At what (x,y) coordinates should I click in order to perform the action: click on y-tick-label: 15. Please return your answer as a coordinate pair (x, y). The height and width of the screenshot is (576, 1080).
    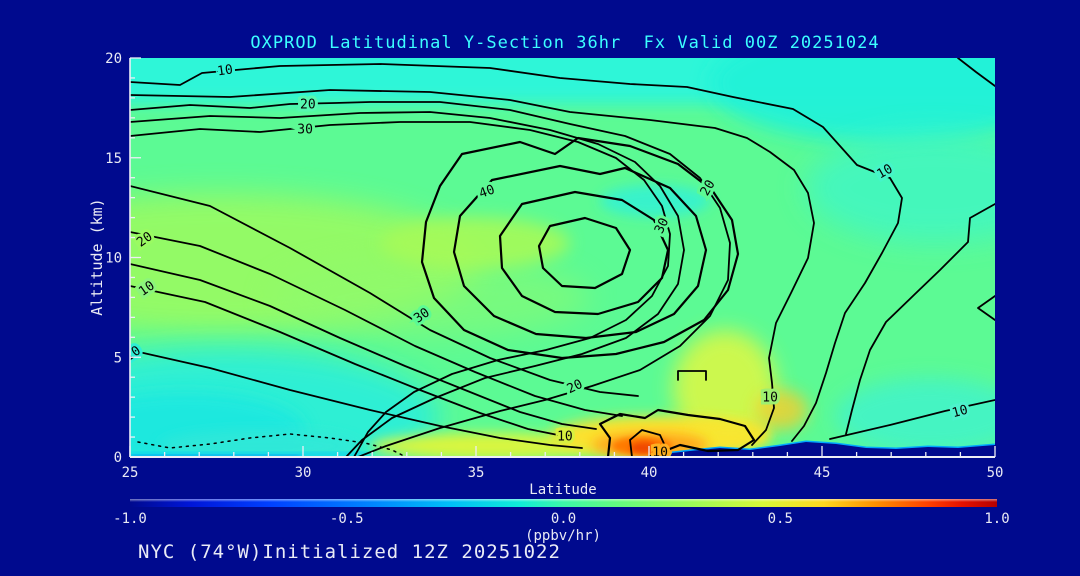
    Looking at the image, I should click on (113, 159).